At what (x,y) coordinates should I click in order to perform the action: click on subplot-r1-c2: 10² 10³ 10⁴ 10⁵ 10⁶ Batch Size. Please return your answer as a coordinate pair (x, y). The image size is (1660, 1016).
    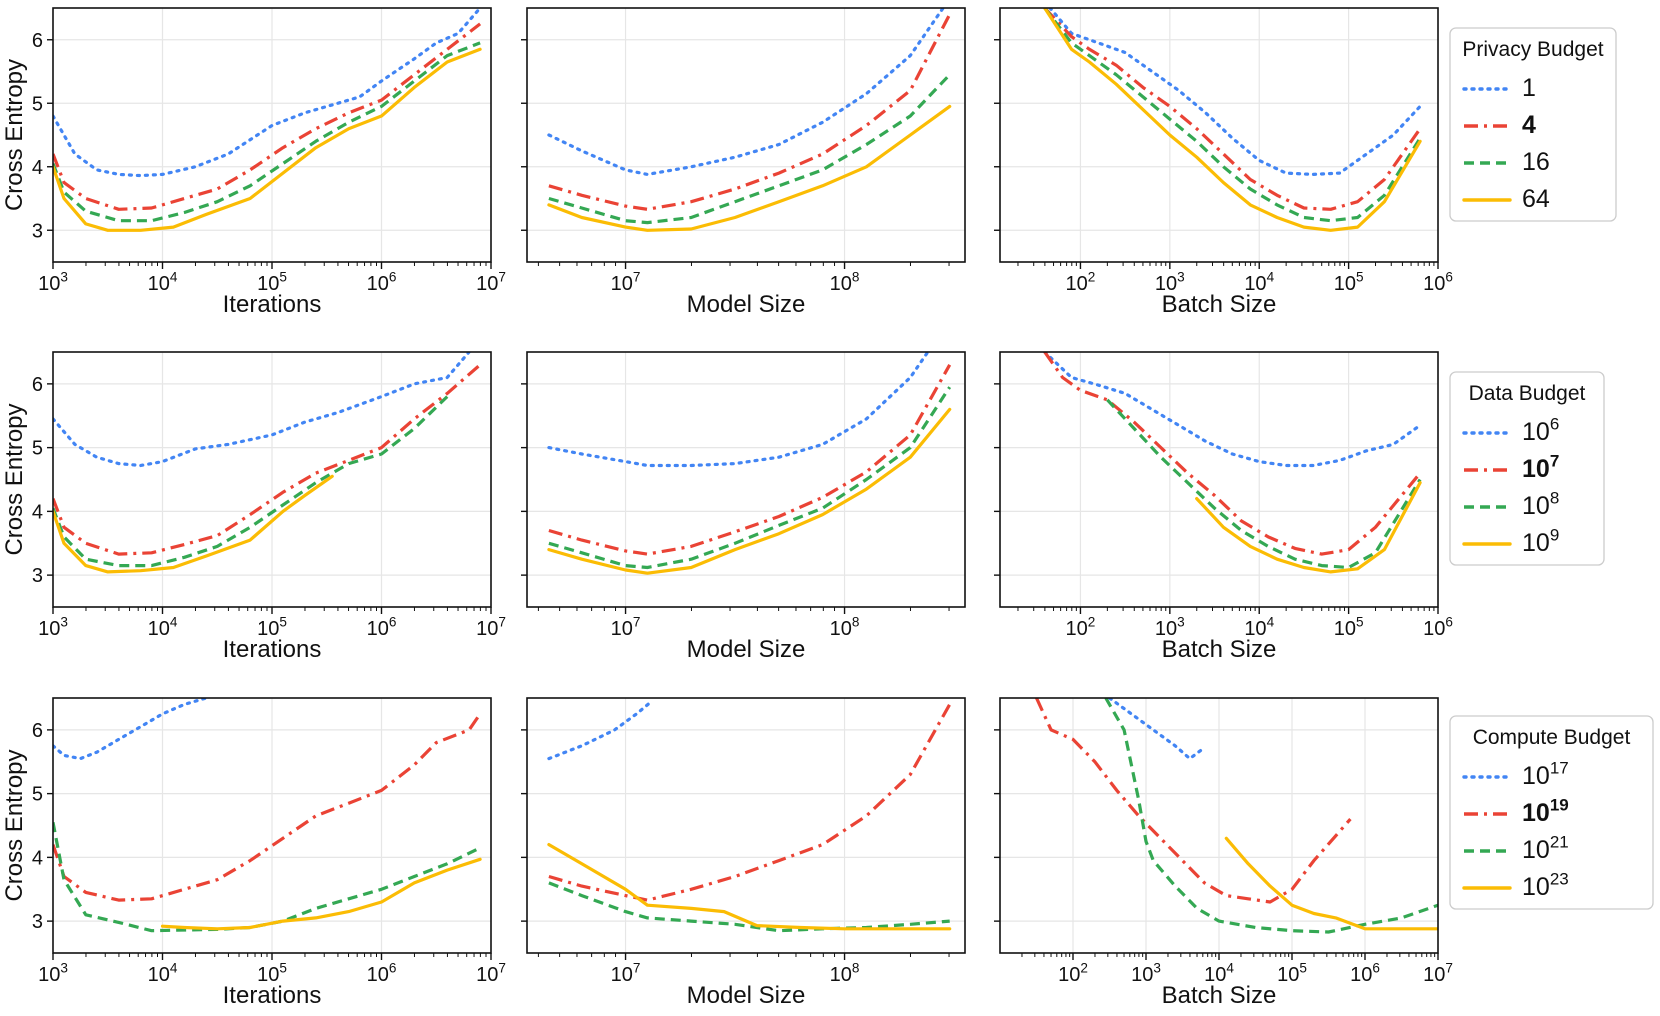
    Looking at the image, I should click on (1223, 507).